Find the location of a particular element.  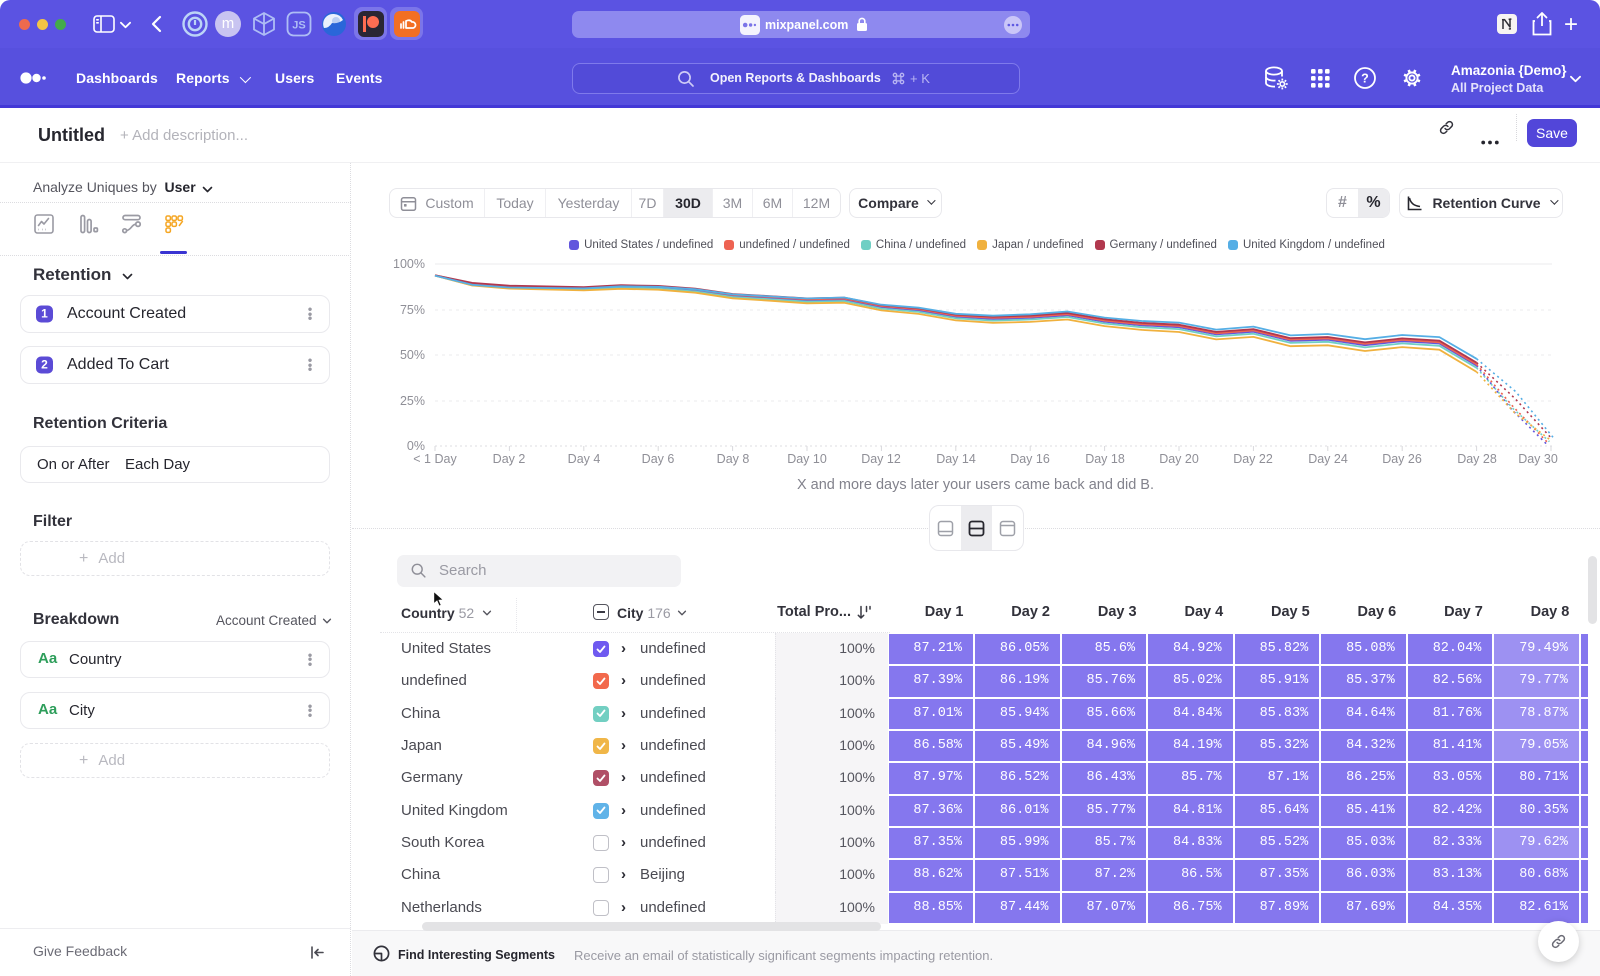

svg-text: Day 20 is located at coordinates (1179, 459).